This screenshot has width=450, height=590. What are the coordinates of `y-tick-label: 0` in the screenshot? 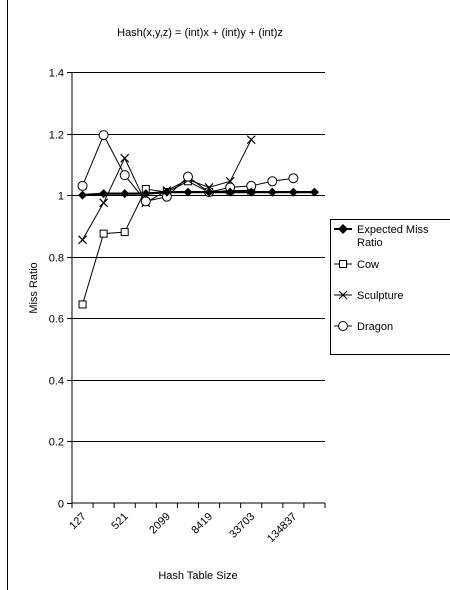 It's located at (61, 505).